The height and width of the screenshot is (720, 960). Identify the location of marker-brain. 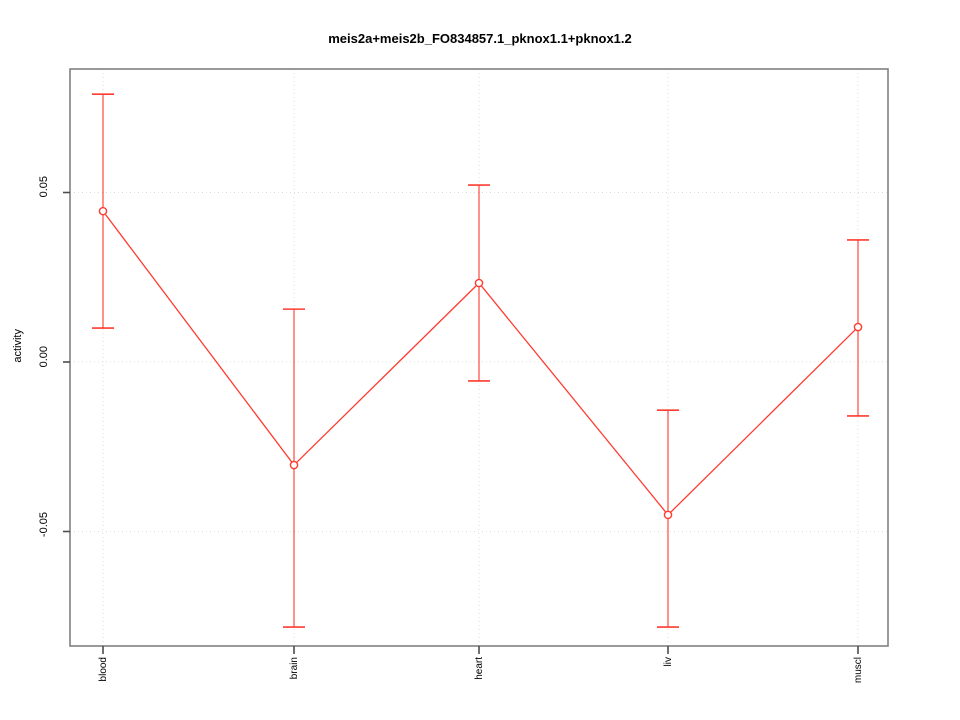
(294, 465).